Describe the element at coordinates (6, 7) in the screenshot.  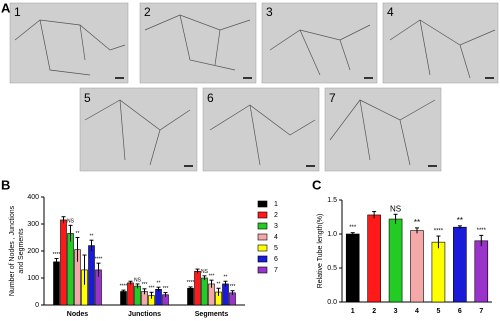
I see `panel-label: A` at that location.